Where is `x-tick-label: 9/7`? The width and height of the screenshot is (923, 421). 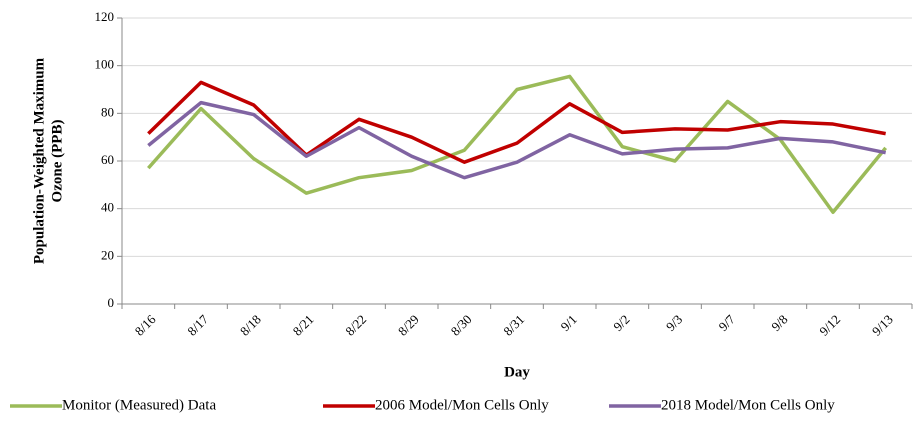 x-tick-label: 9/7 is located at coordinates (727, 322).